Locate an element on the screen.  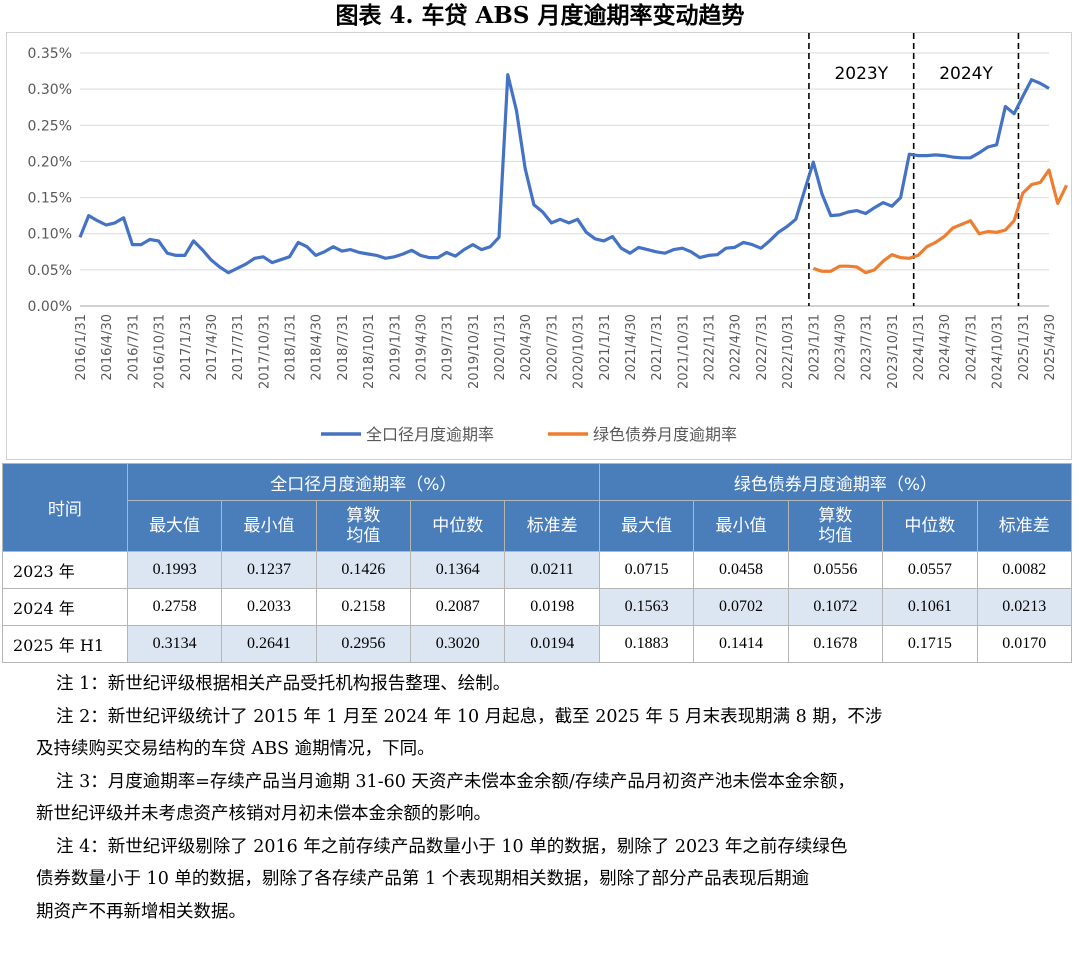
x-tick-label: 2018/10/31 is located at coordinates (369, 351).